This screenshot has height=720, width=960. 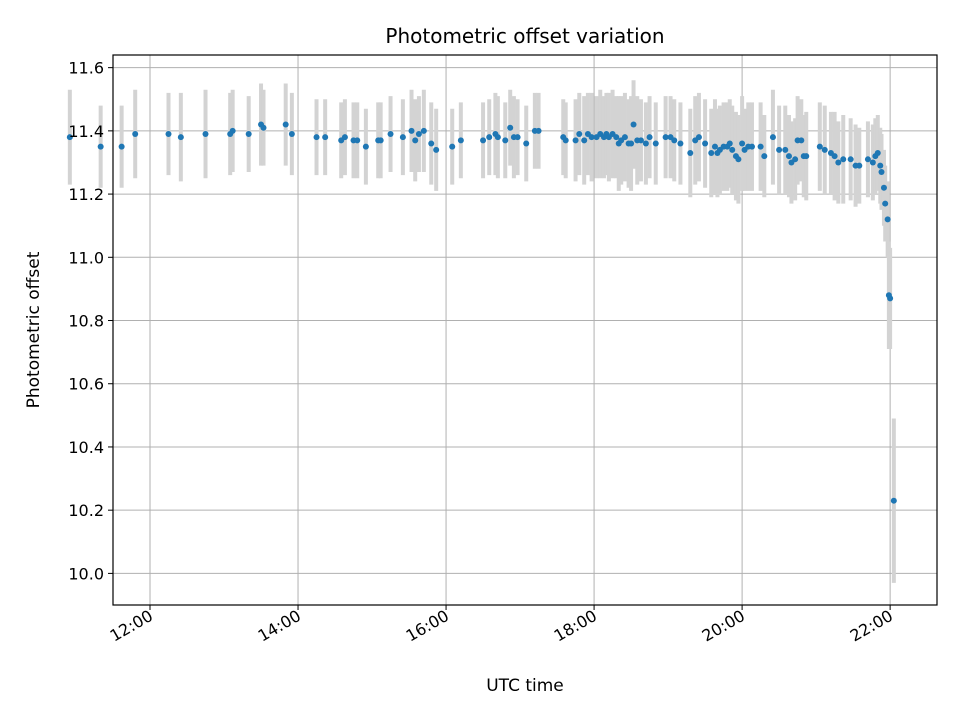 What do you see at coordinates (279, 626) in the screenshot?
I see `x-tick-label: 14:00` at bounding box center [279, 626].